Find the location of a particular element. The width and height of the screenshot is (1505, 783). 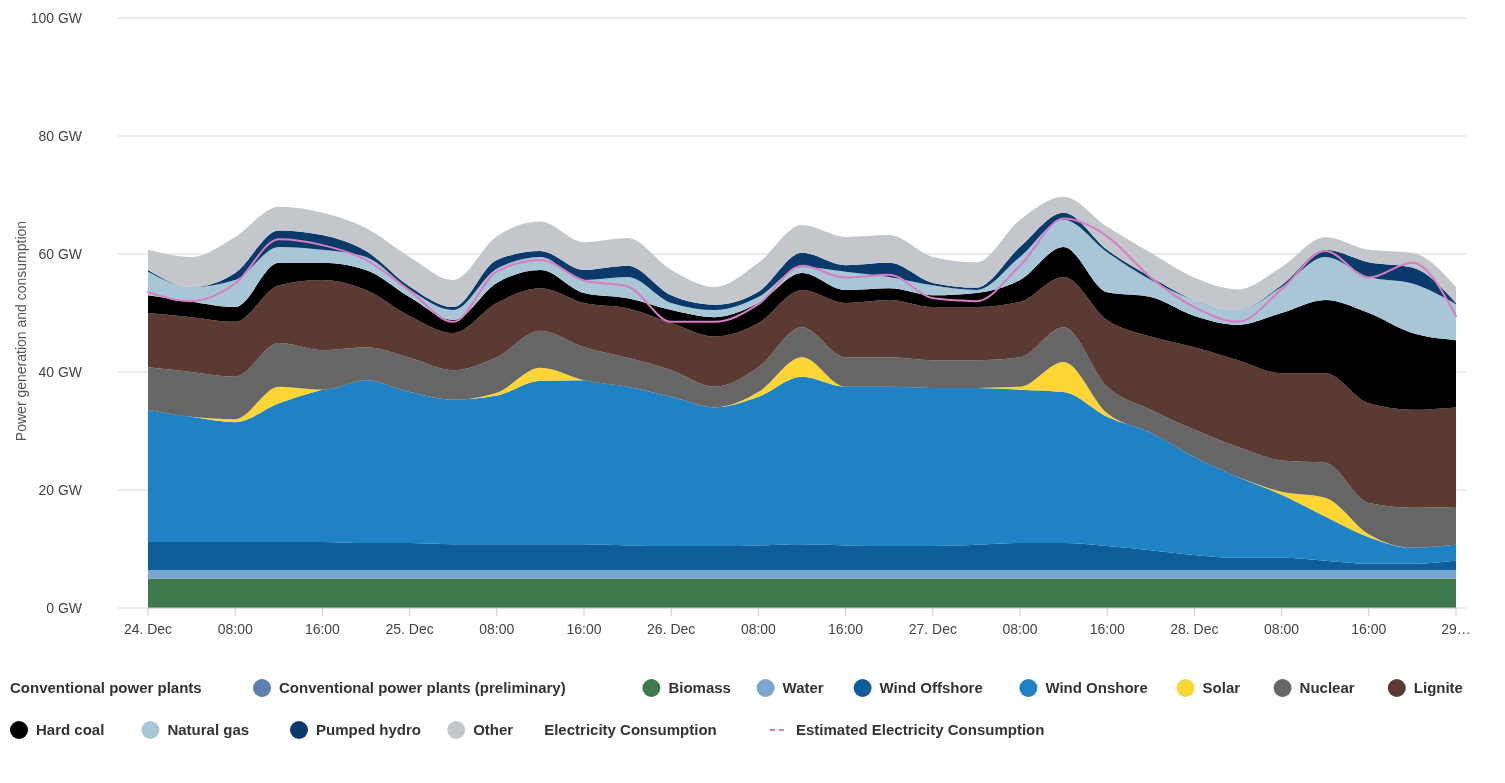

text: Conventional power plants is located at coordinates (106, 688).